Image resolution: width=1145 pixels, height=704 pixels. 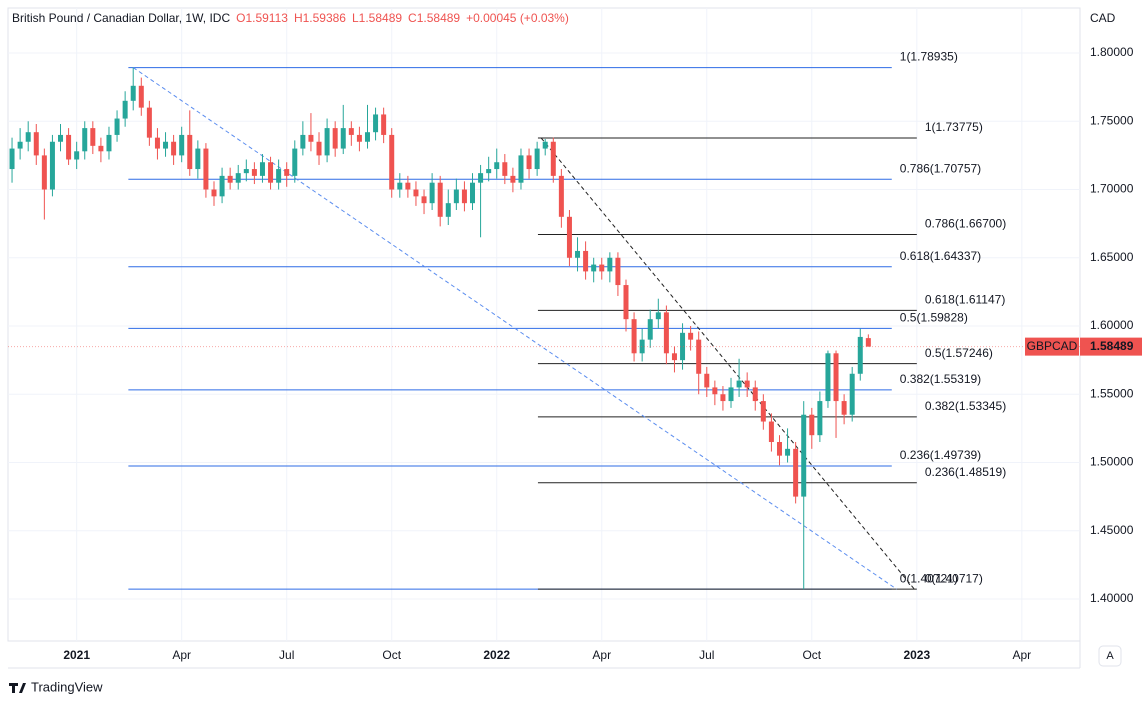 What do you see at coordinates (916, 655) in the screenshot?
I see `x-tick-label: 2023` at bounding box center [916, 655].